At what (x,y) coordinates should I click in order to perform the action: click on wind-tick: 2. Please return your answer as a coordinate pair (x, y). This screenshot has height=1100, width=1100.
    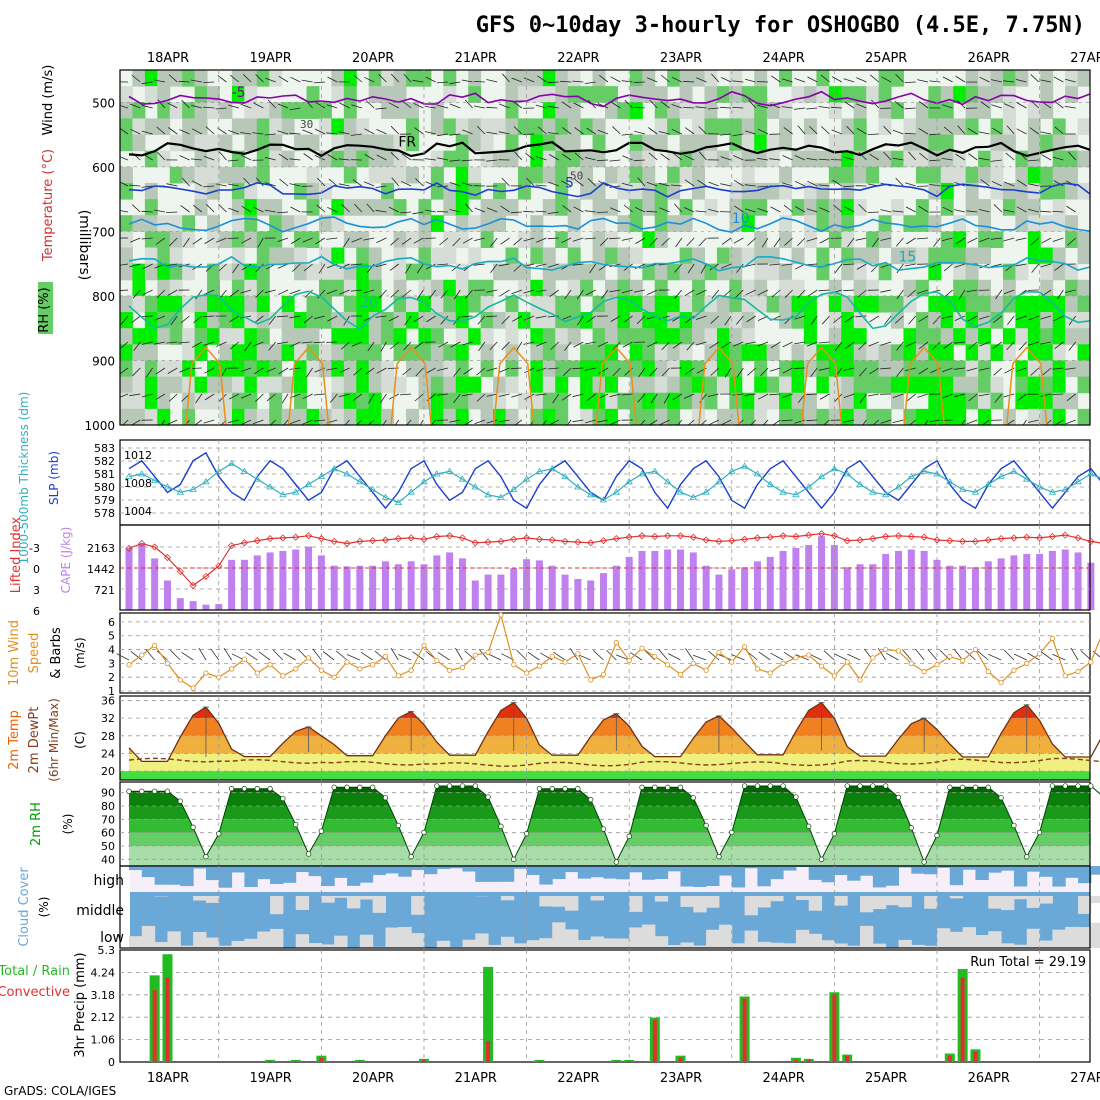
    Looking at the image, I should click on (111, 677).